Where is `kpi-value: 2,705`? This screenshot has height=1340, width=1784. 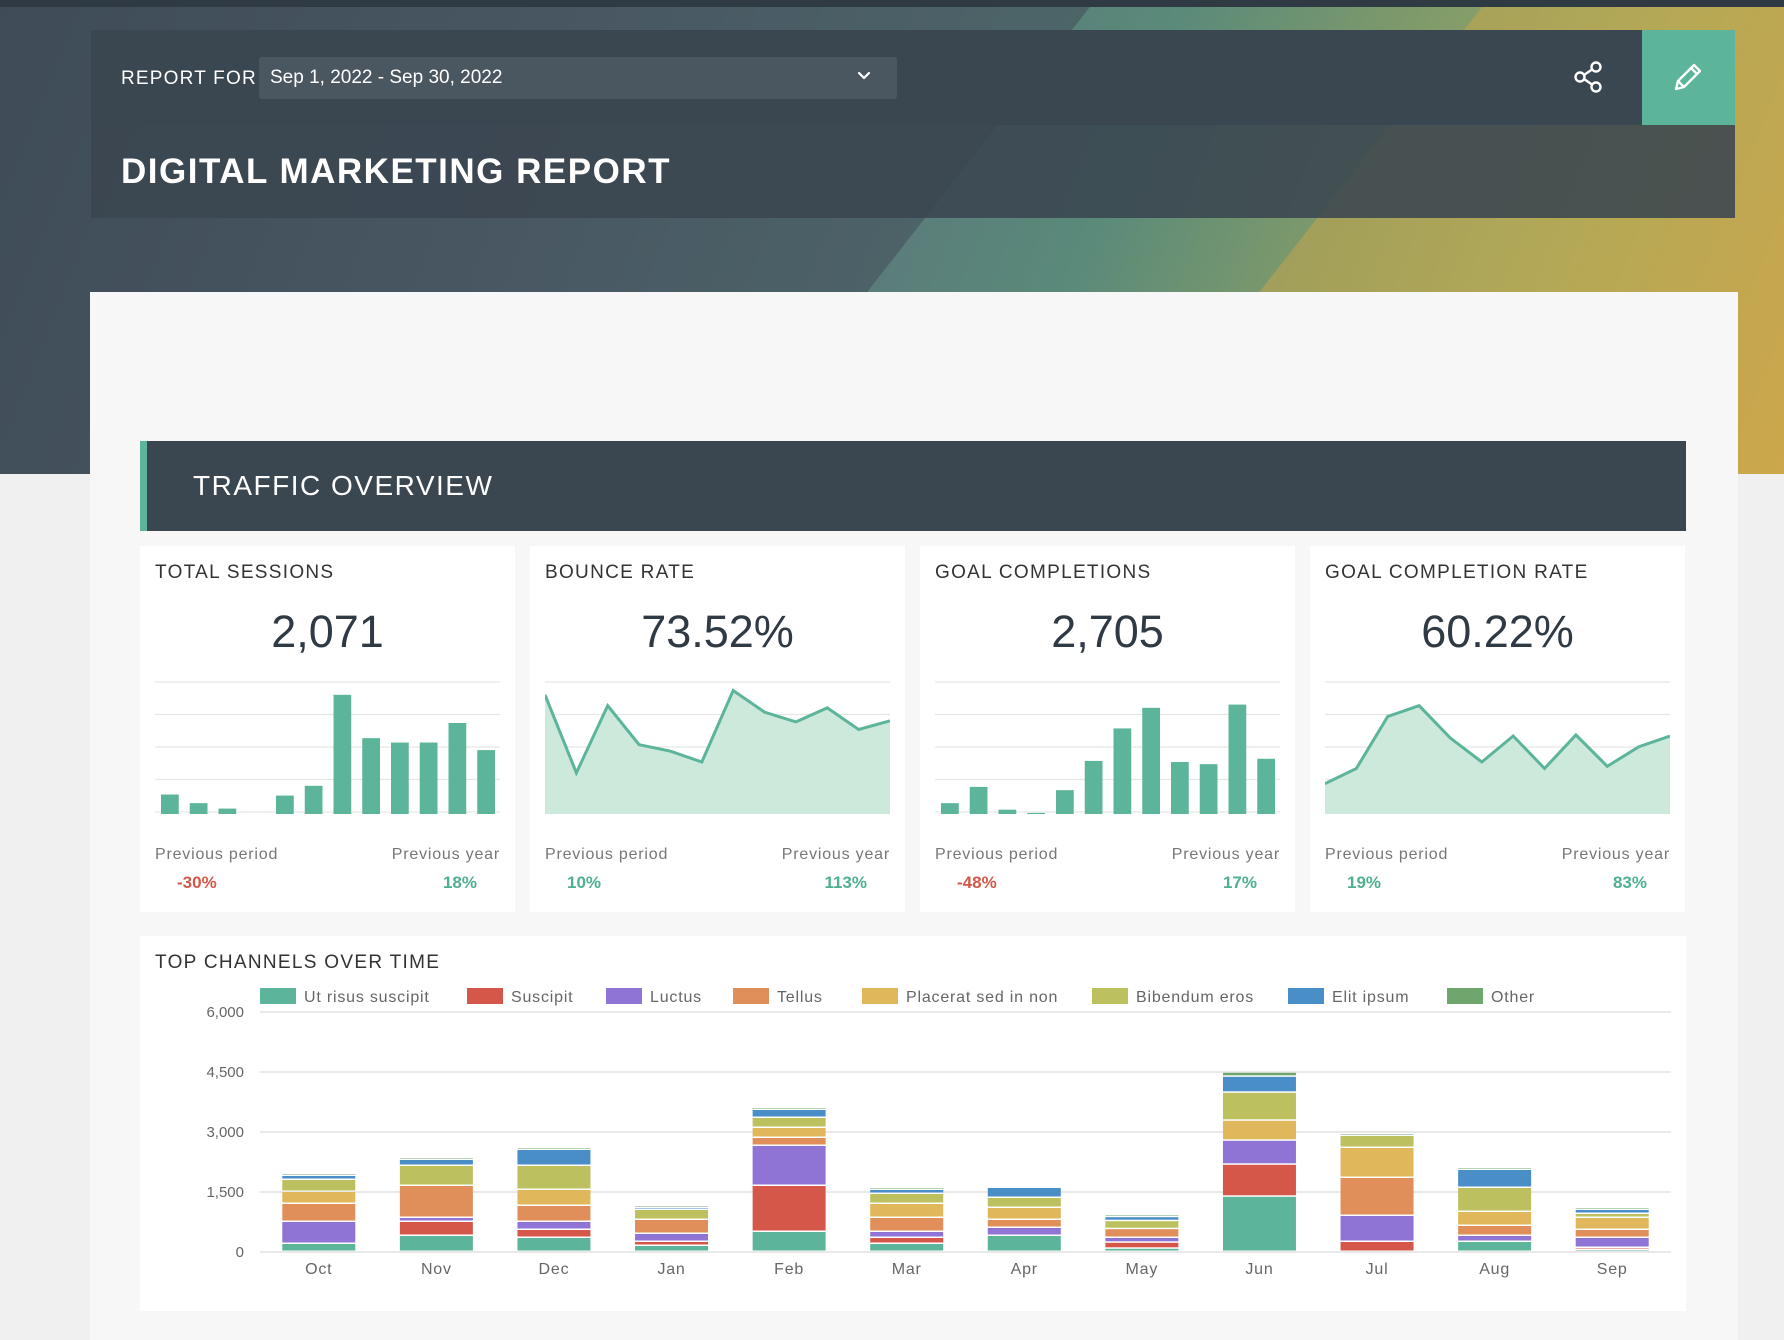 kpi-value: 2,705 is located at coordinates (1107, 631).